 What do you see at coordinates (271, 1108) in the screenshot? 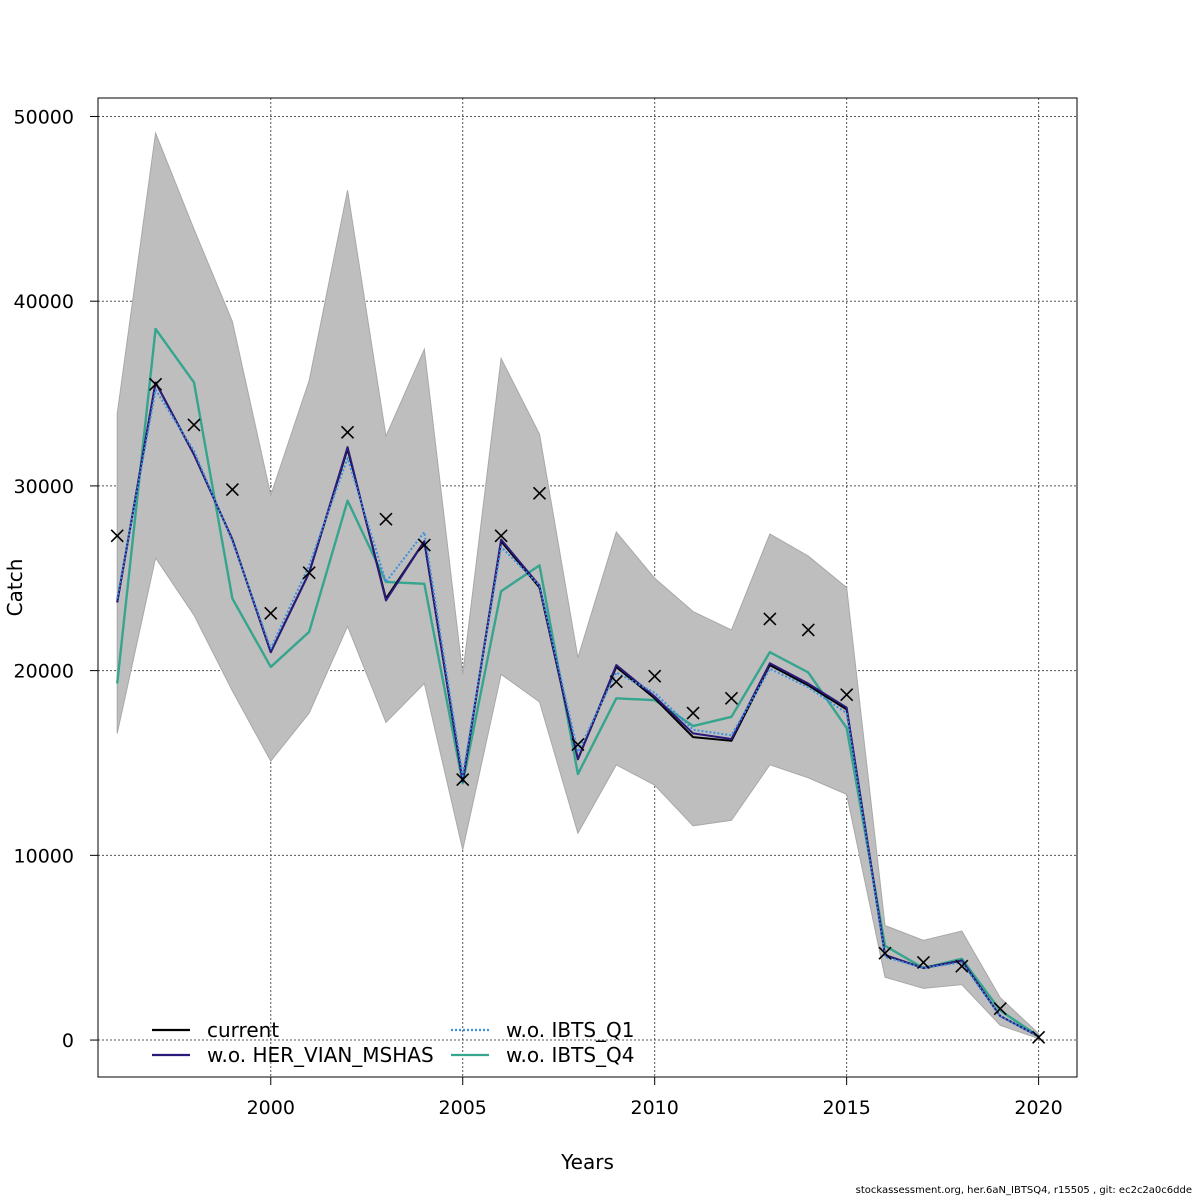
I see `x-tick-label: 2000` at bounding box center [271, 1108].